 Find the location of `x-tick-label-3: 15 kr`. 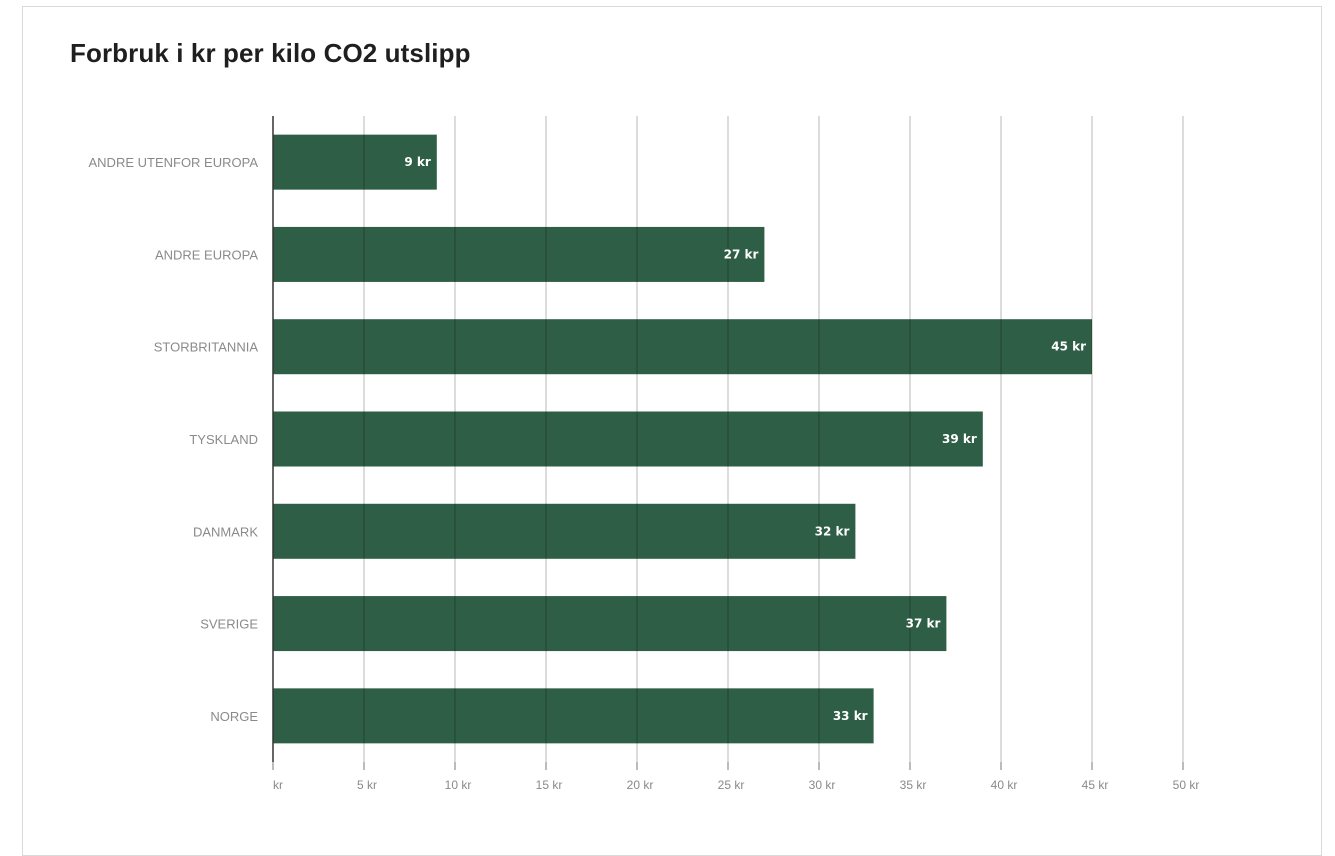

x-tick-label-3: 15 kr is located at coordinates (549, 785).